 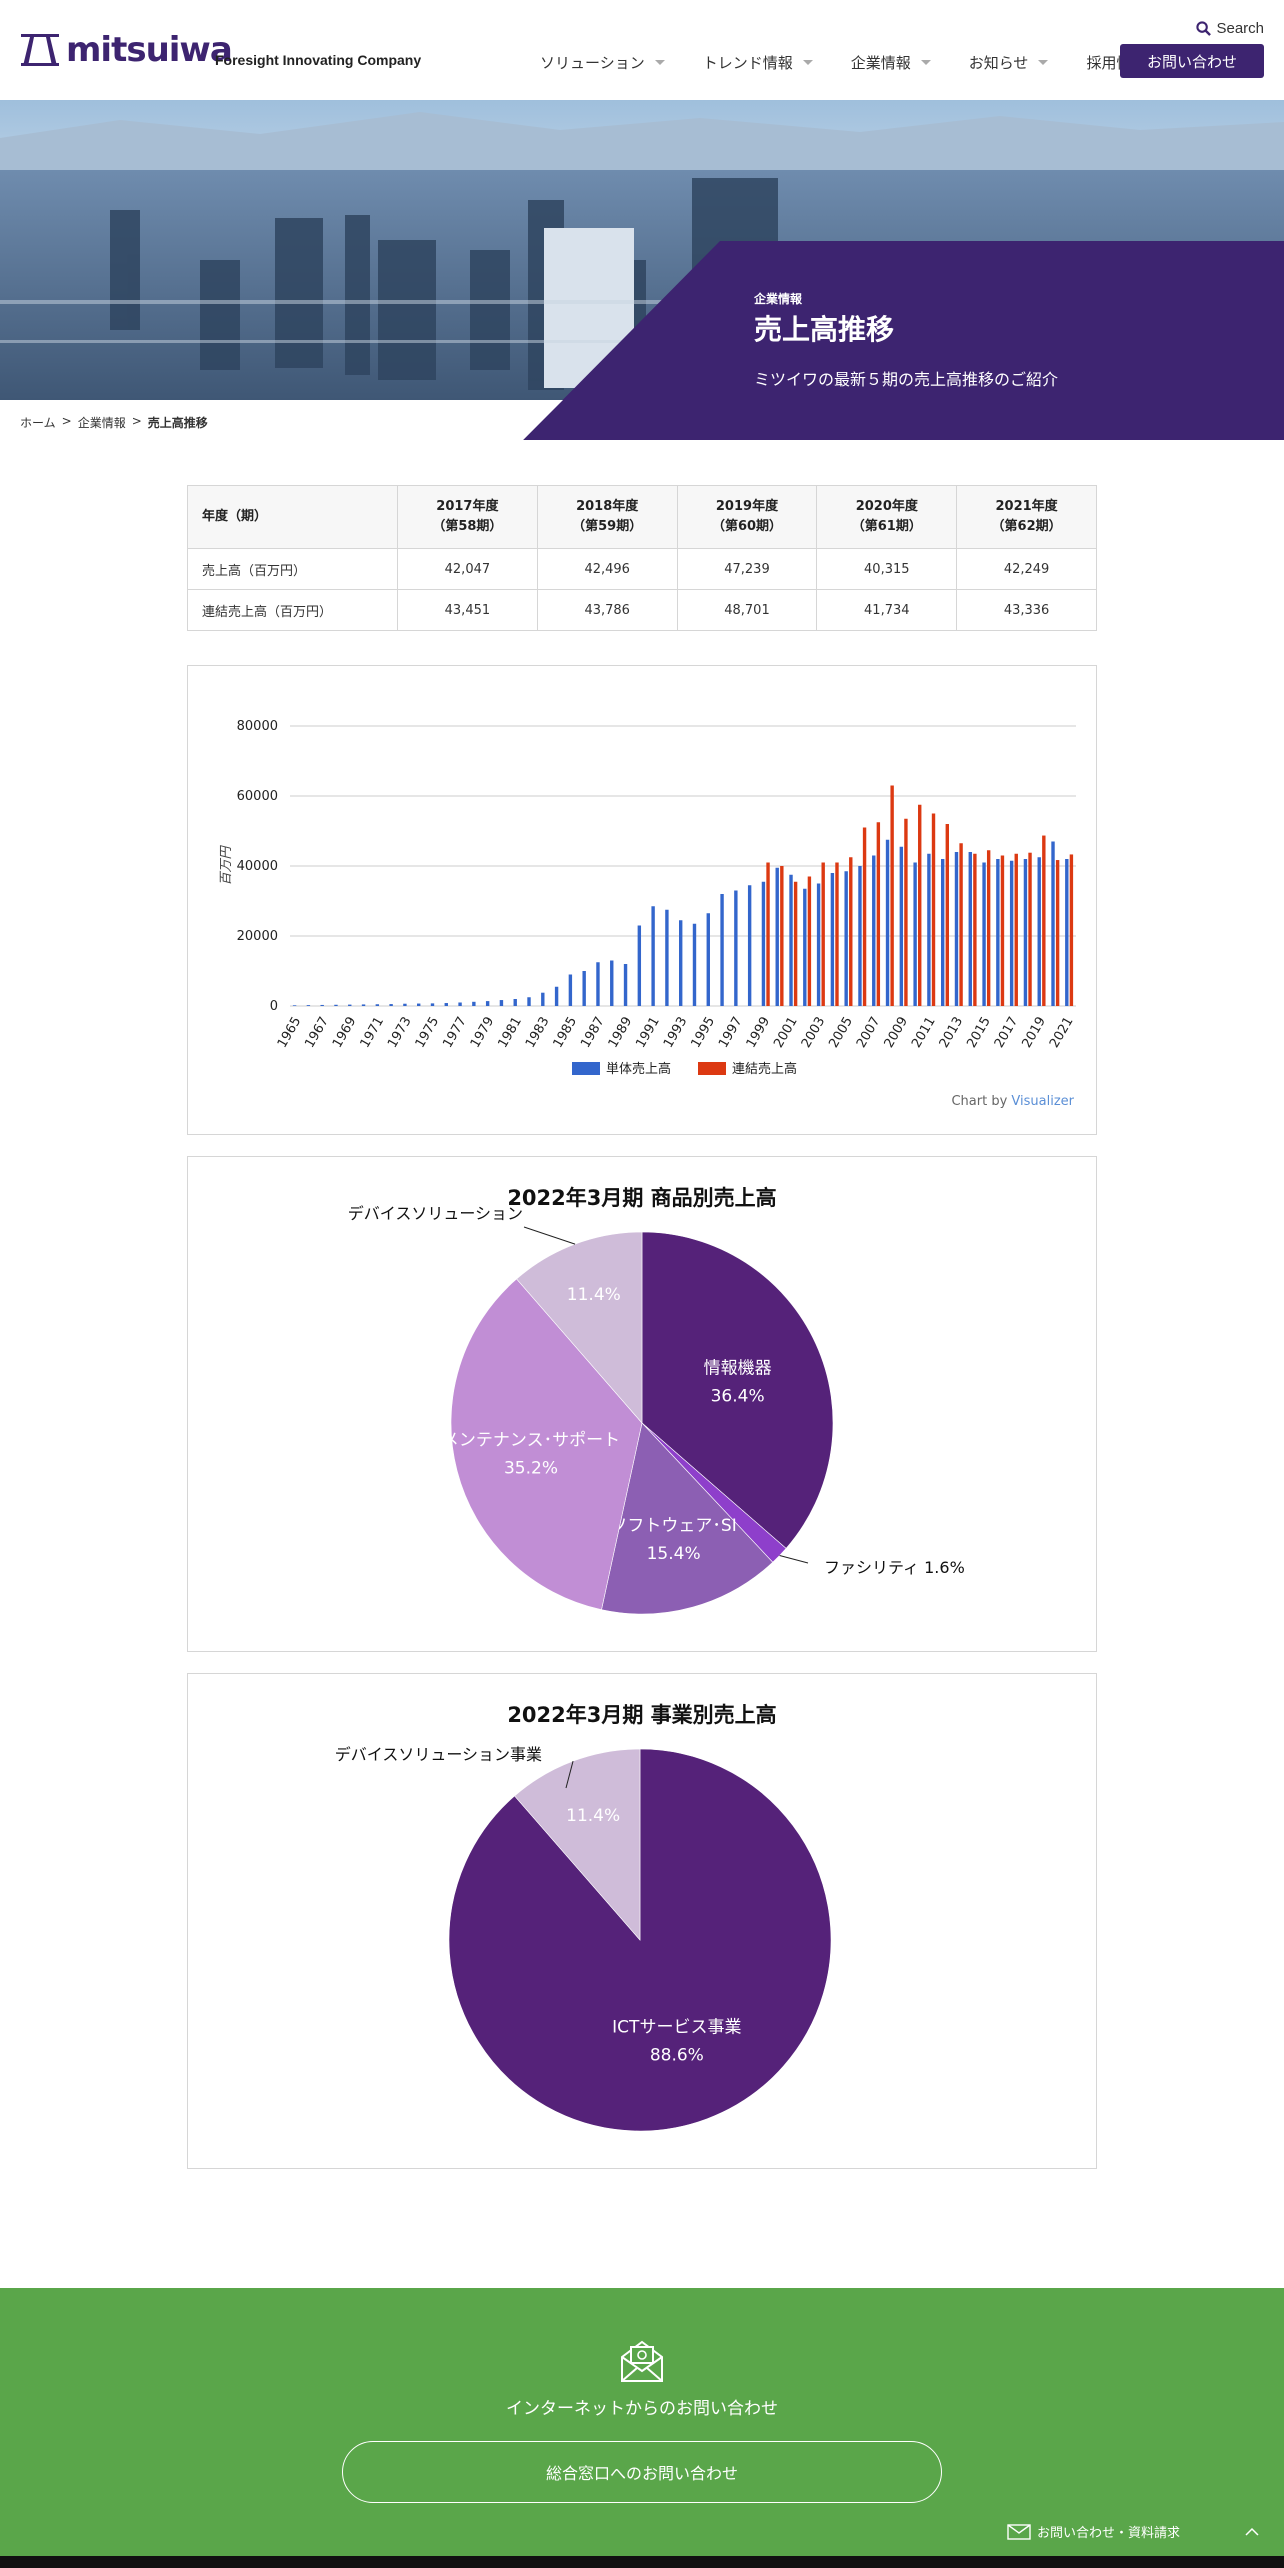 I want to click on logo-mark-icon, so click(x=40, y=50).